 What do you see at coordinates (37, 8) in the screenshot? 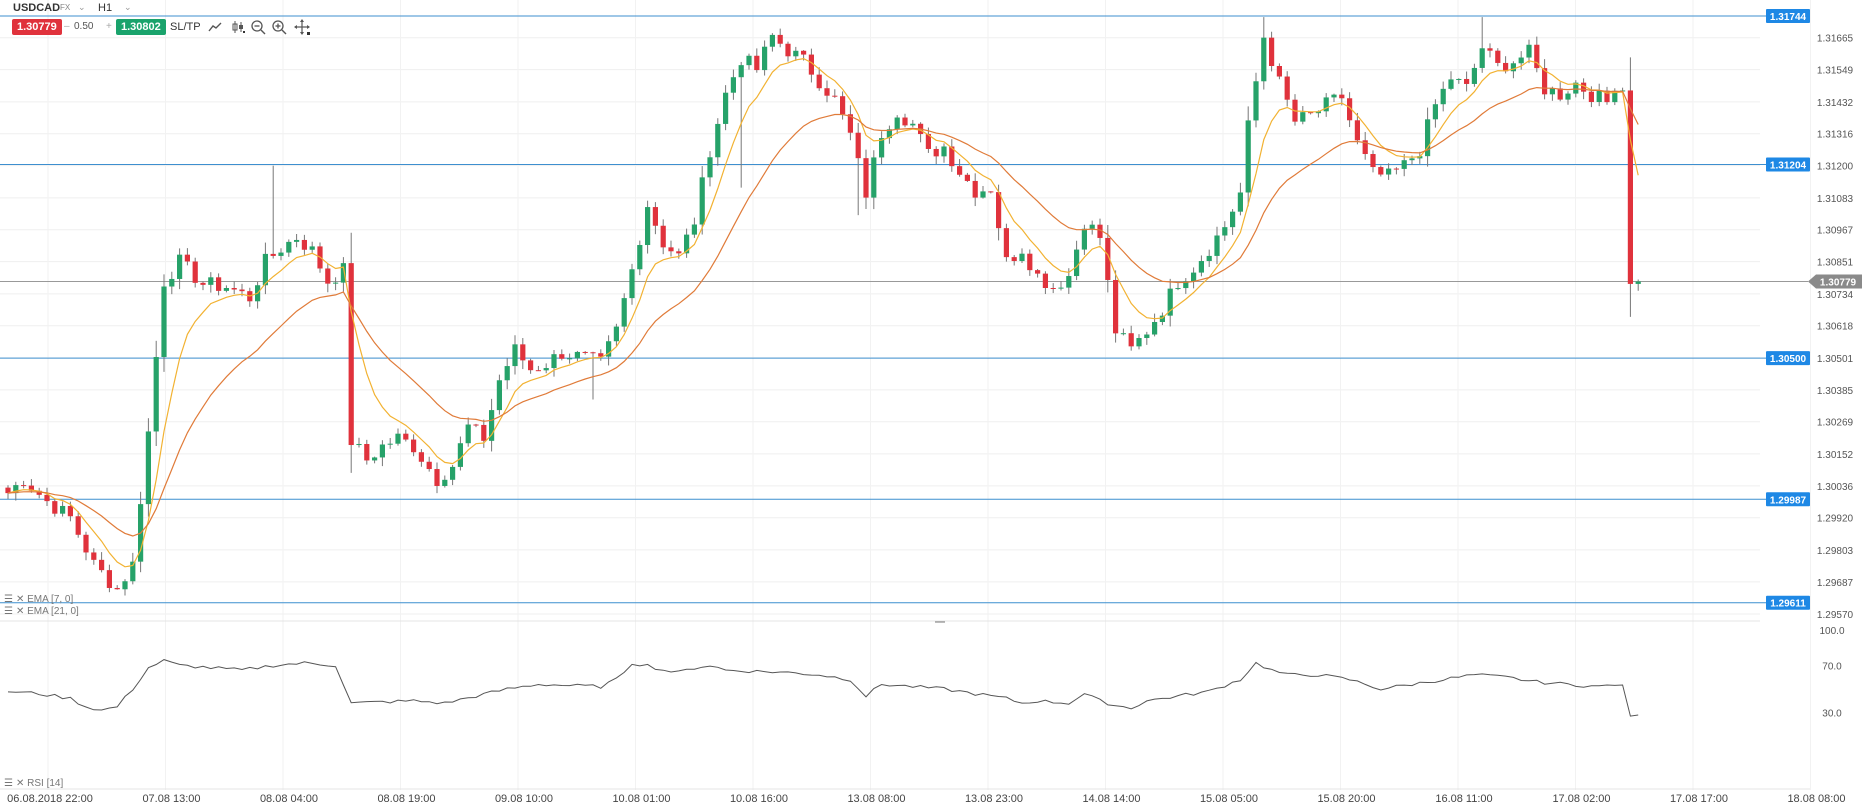
I see `symbol-label: USDCAD` at bounding box center [37, 8].